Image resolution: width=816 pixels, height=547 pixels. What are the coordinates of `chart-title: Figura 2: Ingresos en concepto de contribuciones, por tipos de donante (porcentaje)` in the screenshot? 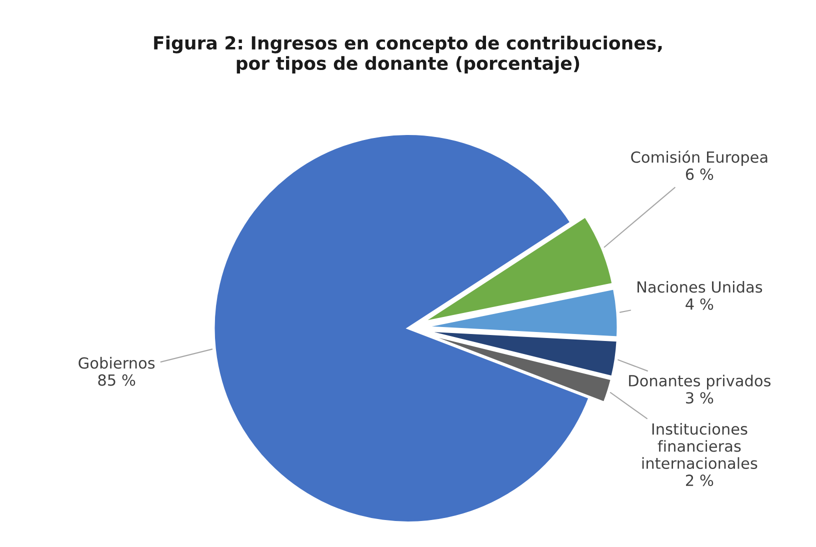 It's located at (408, 55).